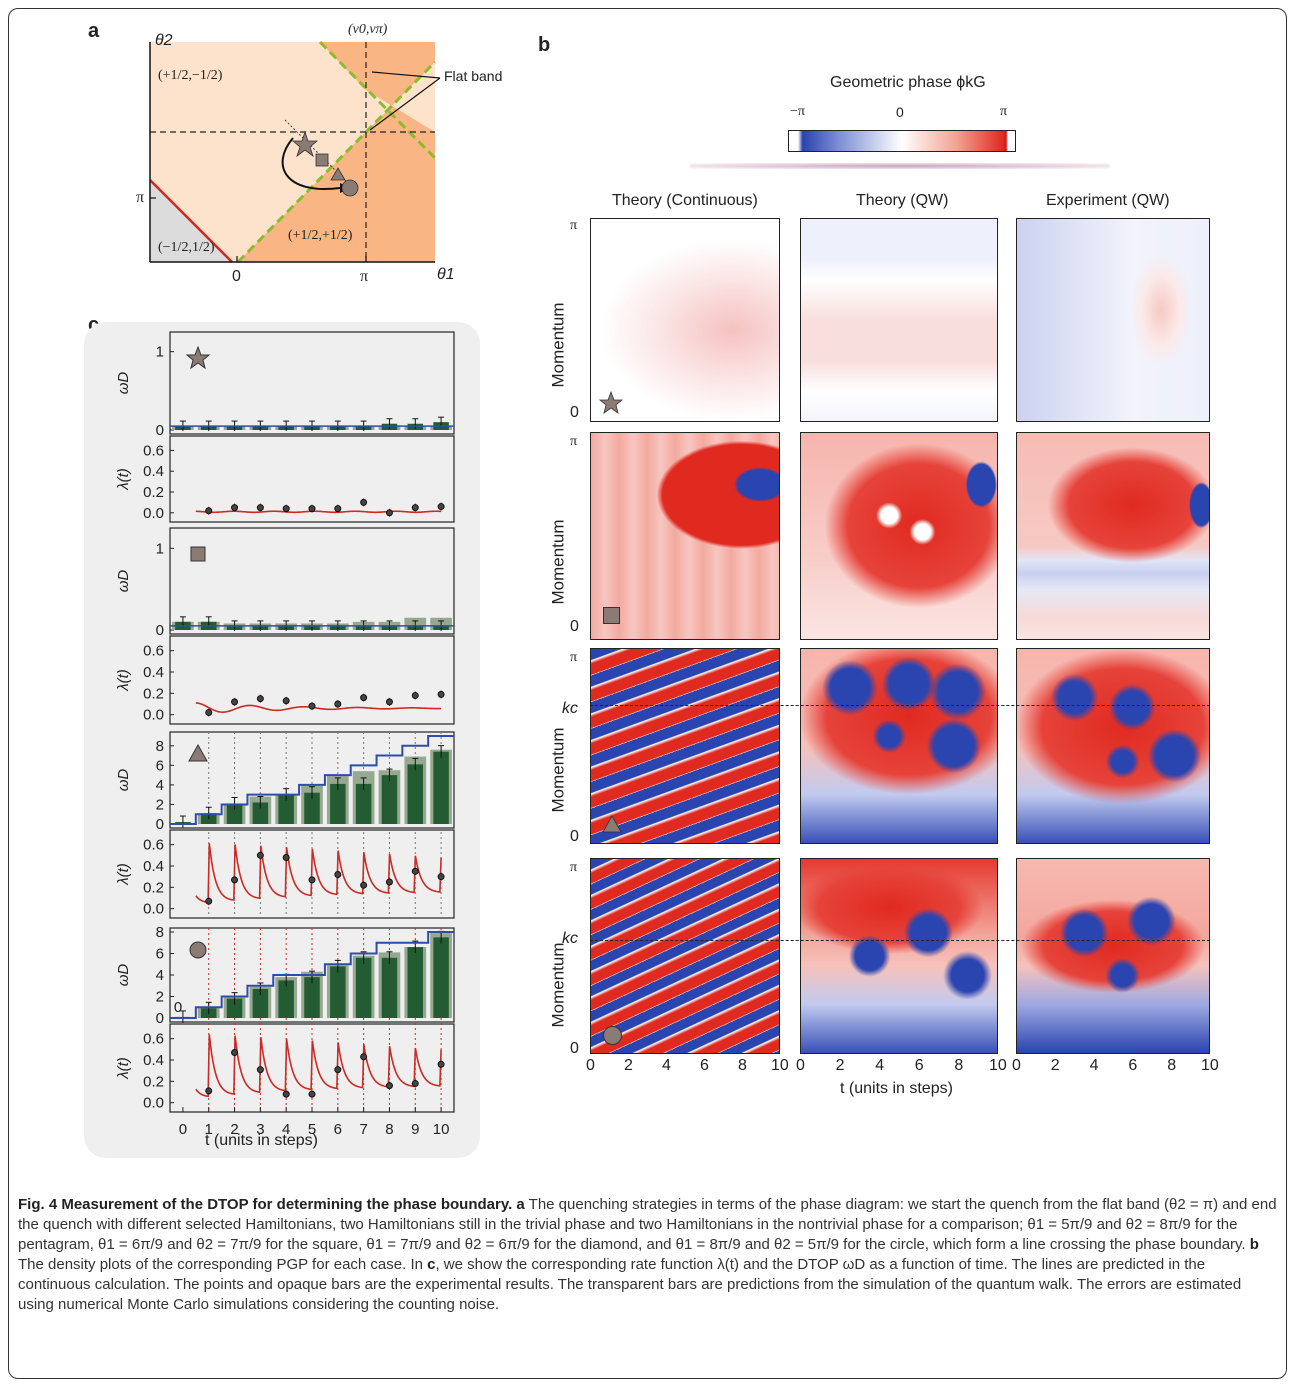 The image size is (1295, 1387). Describe the element at coordinates (160, 932) in the screenshot. I see `omega-tick-label: 8` at that location.